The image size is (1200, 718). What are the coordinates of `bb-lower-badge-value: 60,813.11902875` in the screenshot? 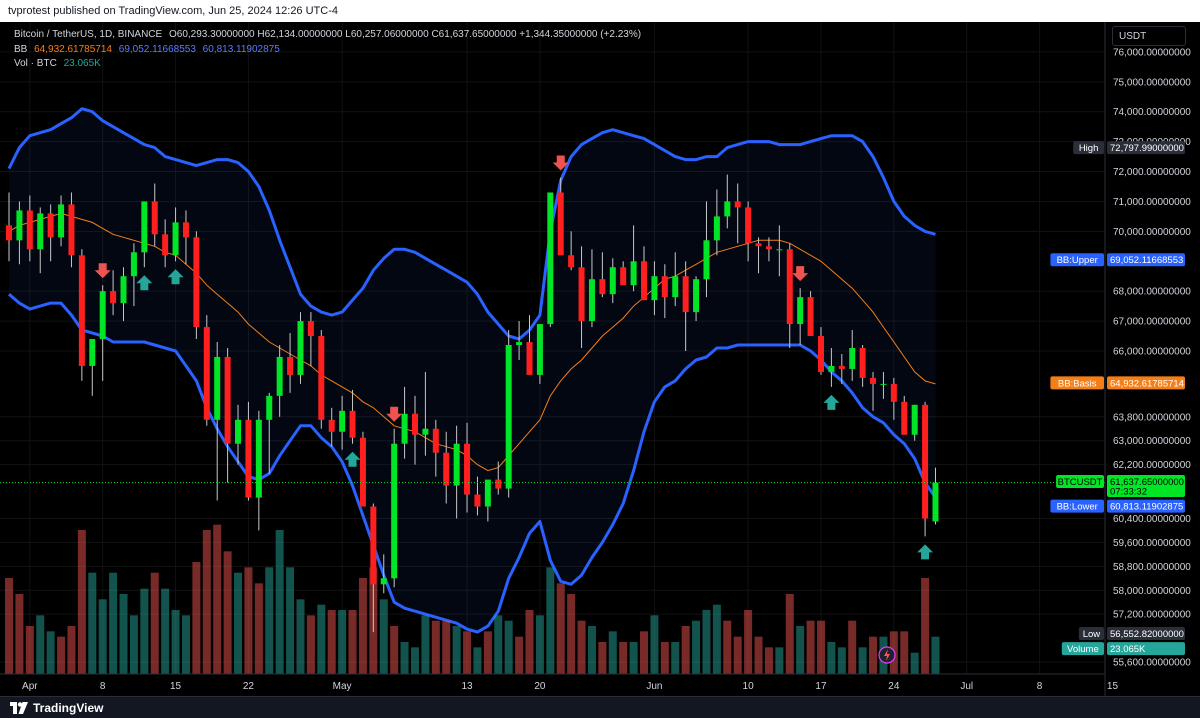 It's located at (1146, 507).